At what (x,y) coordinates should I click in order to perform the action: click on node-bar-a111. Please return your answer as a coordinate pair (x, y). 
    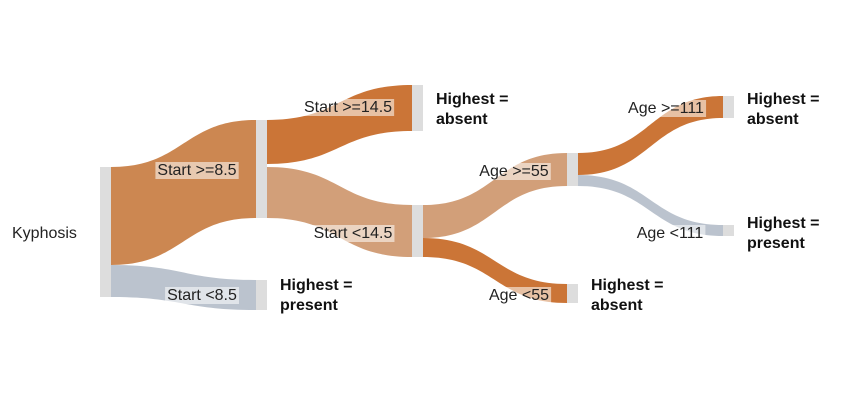
    Looking at the image, I should click on (728, 107).